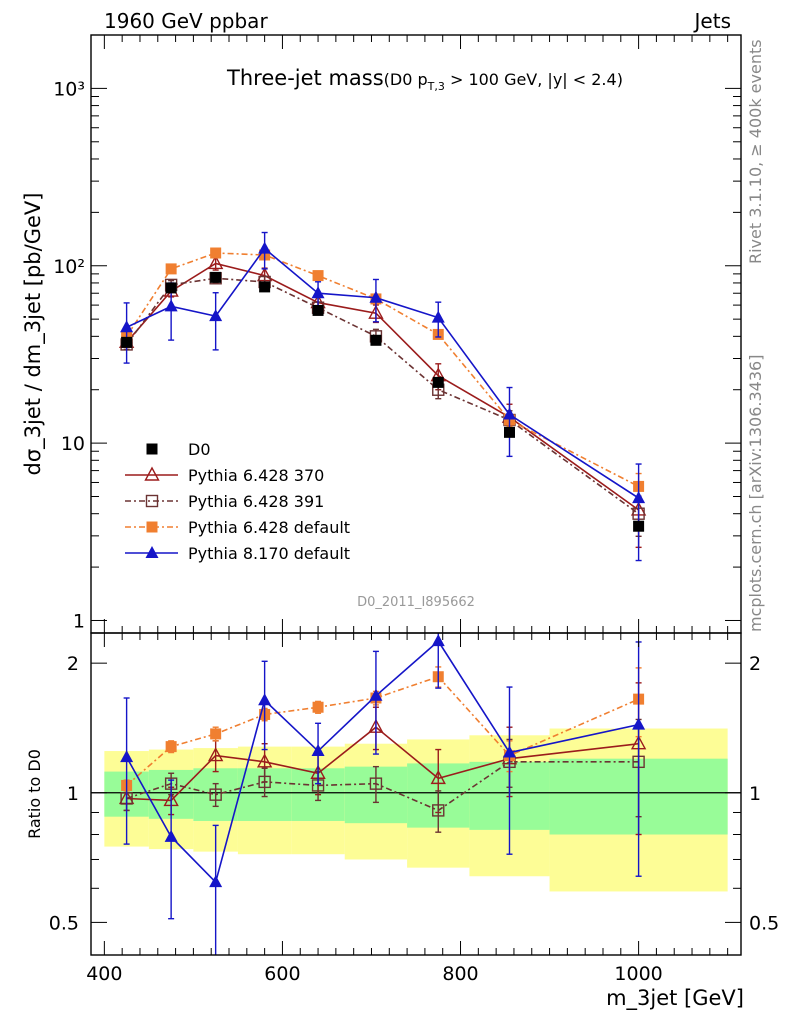 This screenshot has height=1024, width=786. Describe the element at coordinates (73, 794) in the screenshot. I see `ratio-tick-label-left-1: 1` at that location.